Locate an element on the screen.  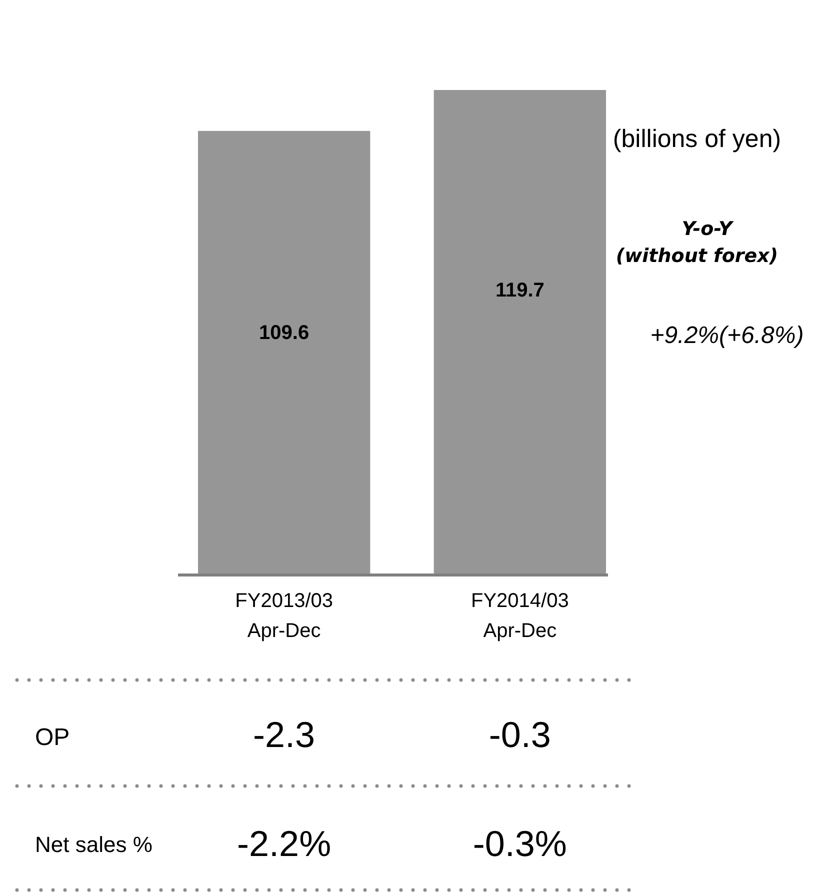
text: +9.2%(+6.8%) is located at coordinates (727, 335).